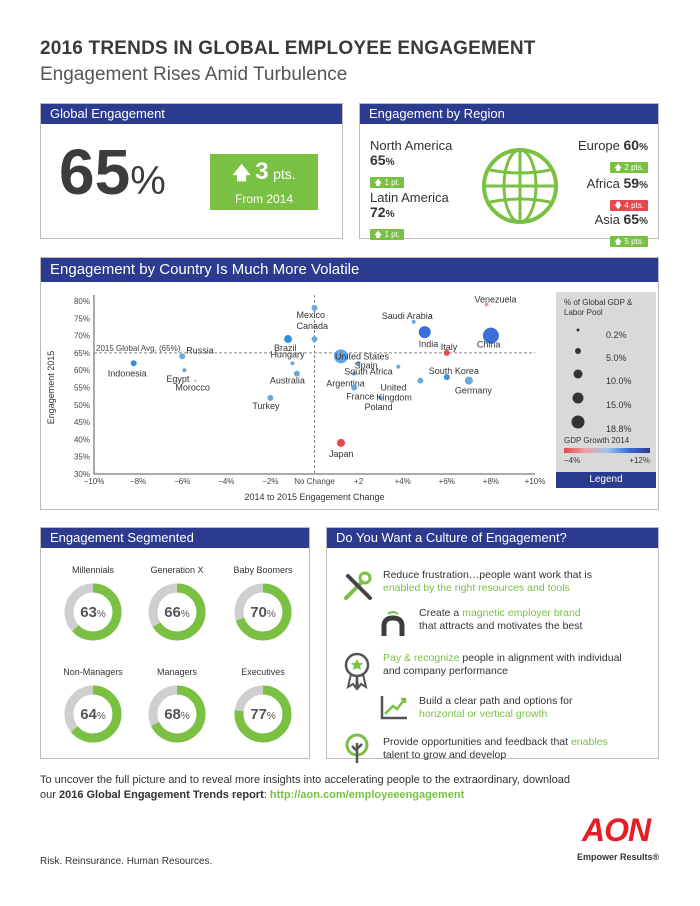 This screenshot has width=700, height=906. Describe the element at coordinates (112, 172) in the screenshot. I see `global-engagement-value: 65%` at that location.